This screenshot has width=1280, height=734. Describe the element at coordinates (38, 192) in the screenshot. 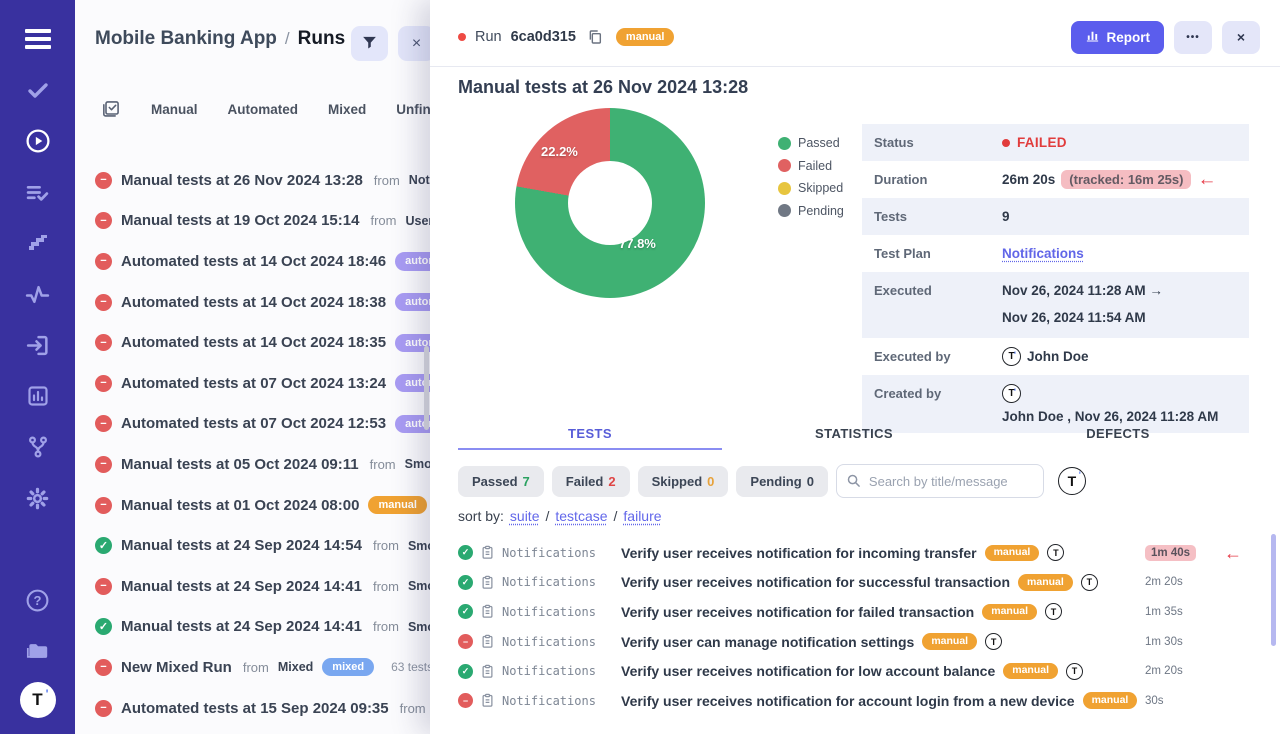

I see `sidebar-item-plans` at that location.